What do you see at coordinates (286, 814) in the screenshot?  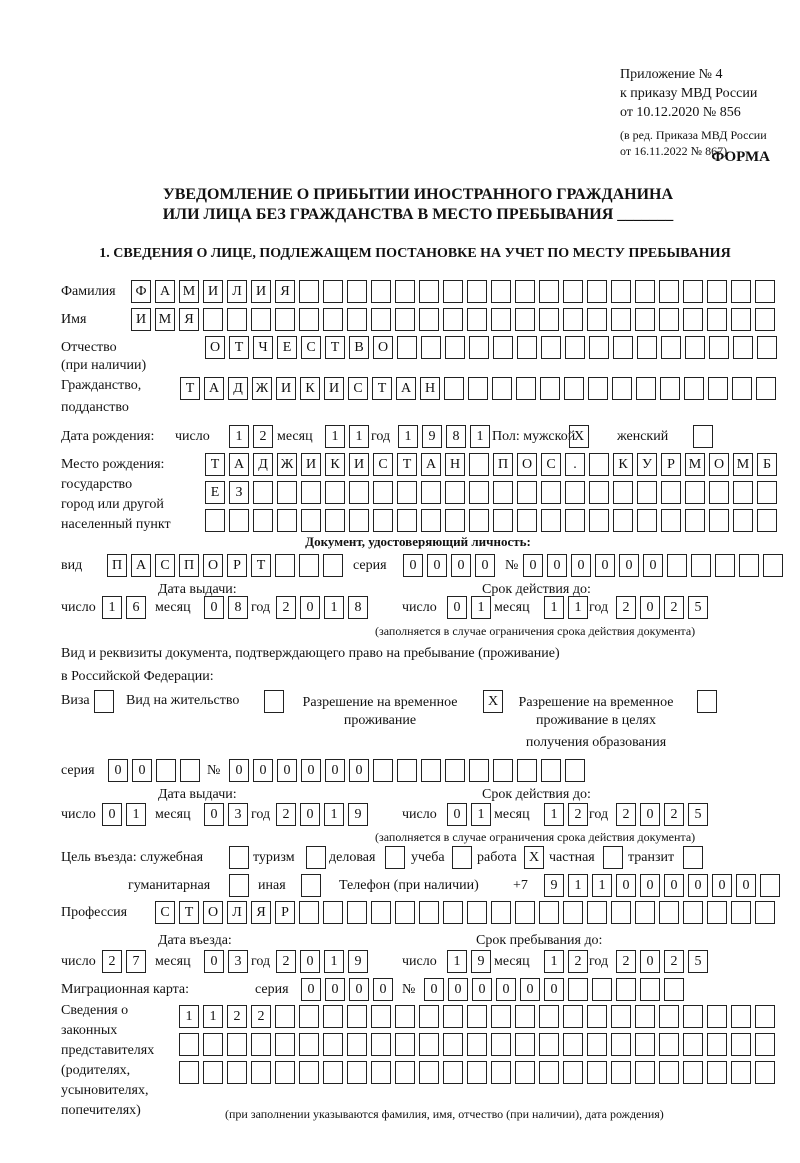 I see `right-issue-year-cell: 2` at bounding box center [286, 814].